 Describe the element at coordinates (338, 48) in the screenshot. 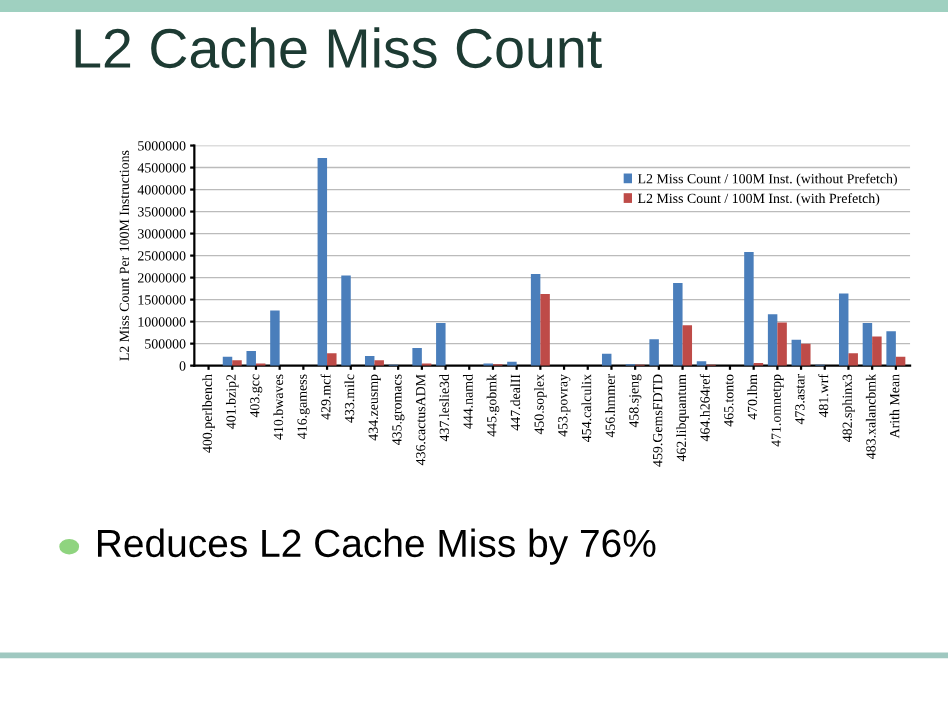

I see `chart-title: L2 Cache Miss Count` at that location.